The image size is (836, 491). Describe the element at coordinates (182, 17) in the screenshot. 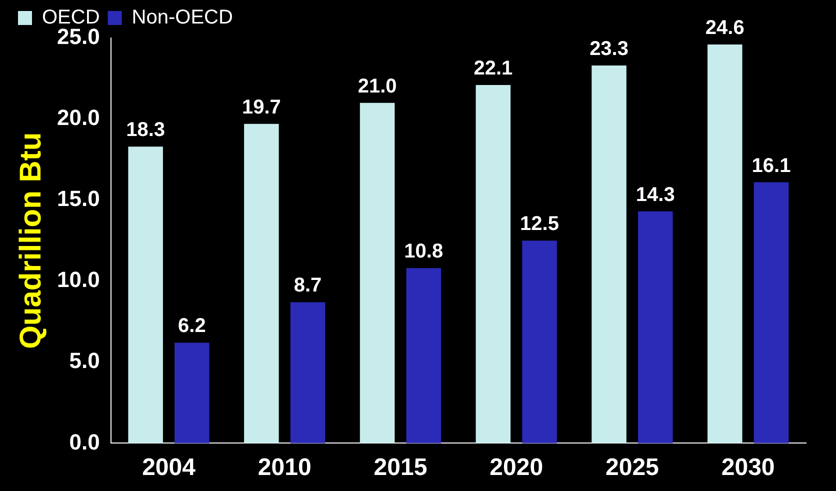

I see `legend-label: Non-OECD` at that location.